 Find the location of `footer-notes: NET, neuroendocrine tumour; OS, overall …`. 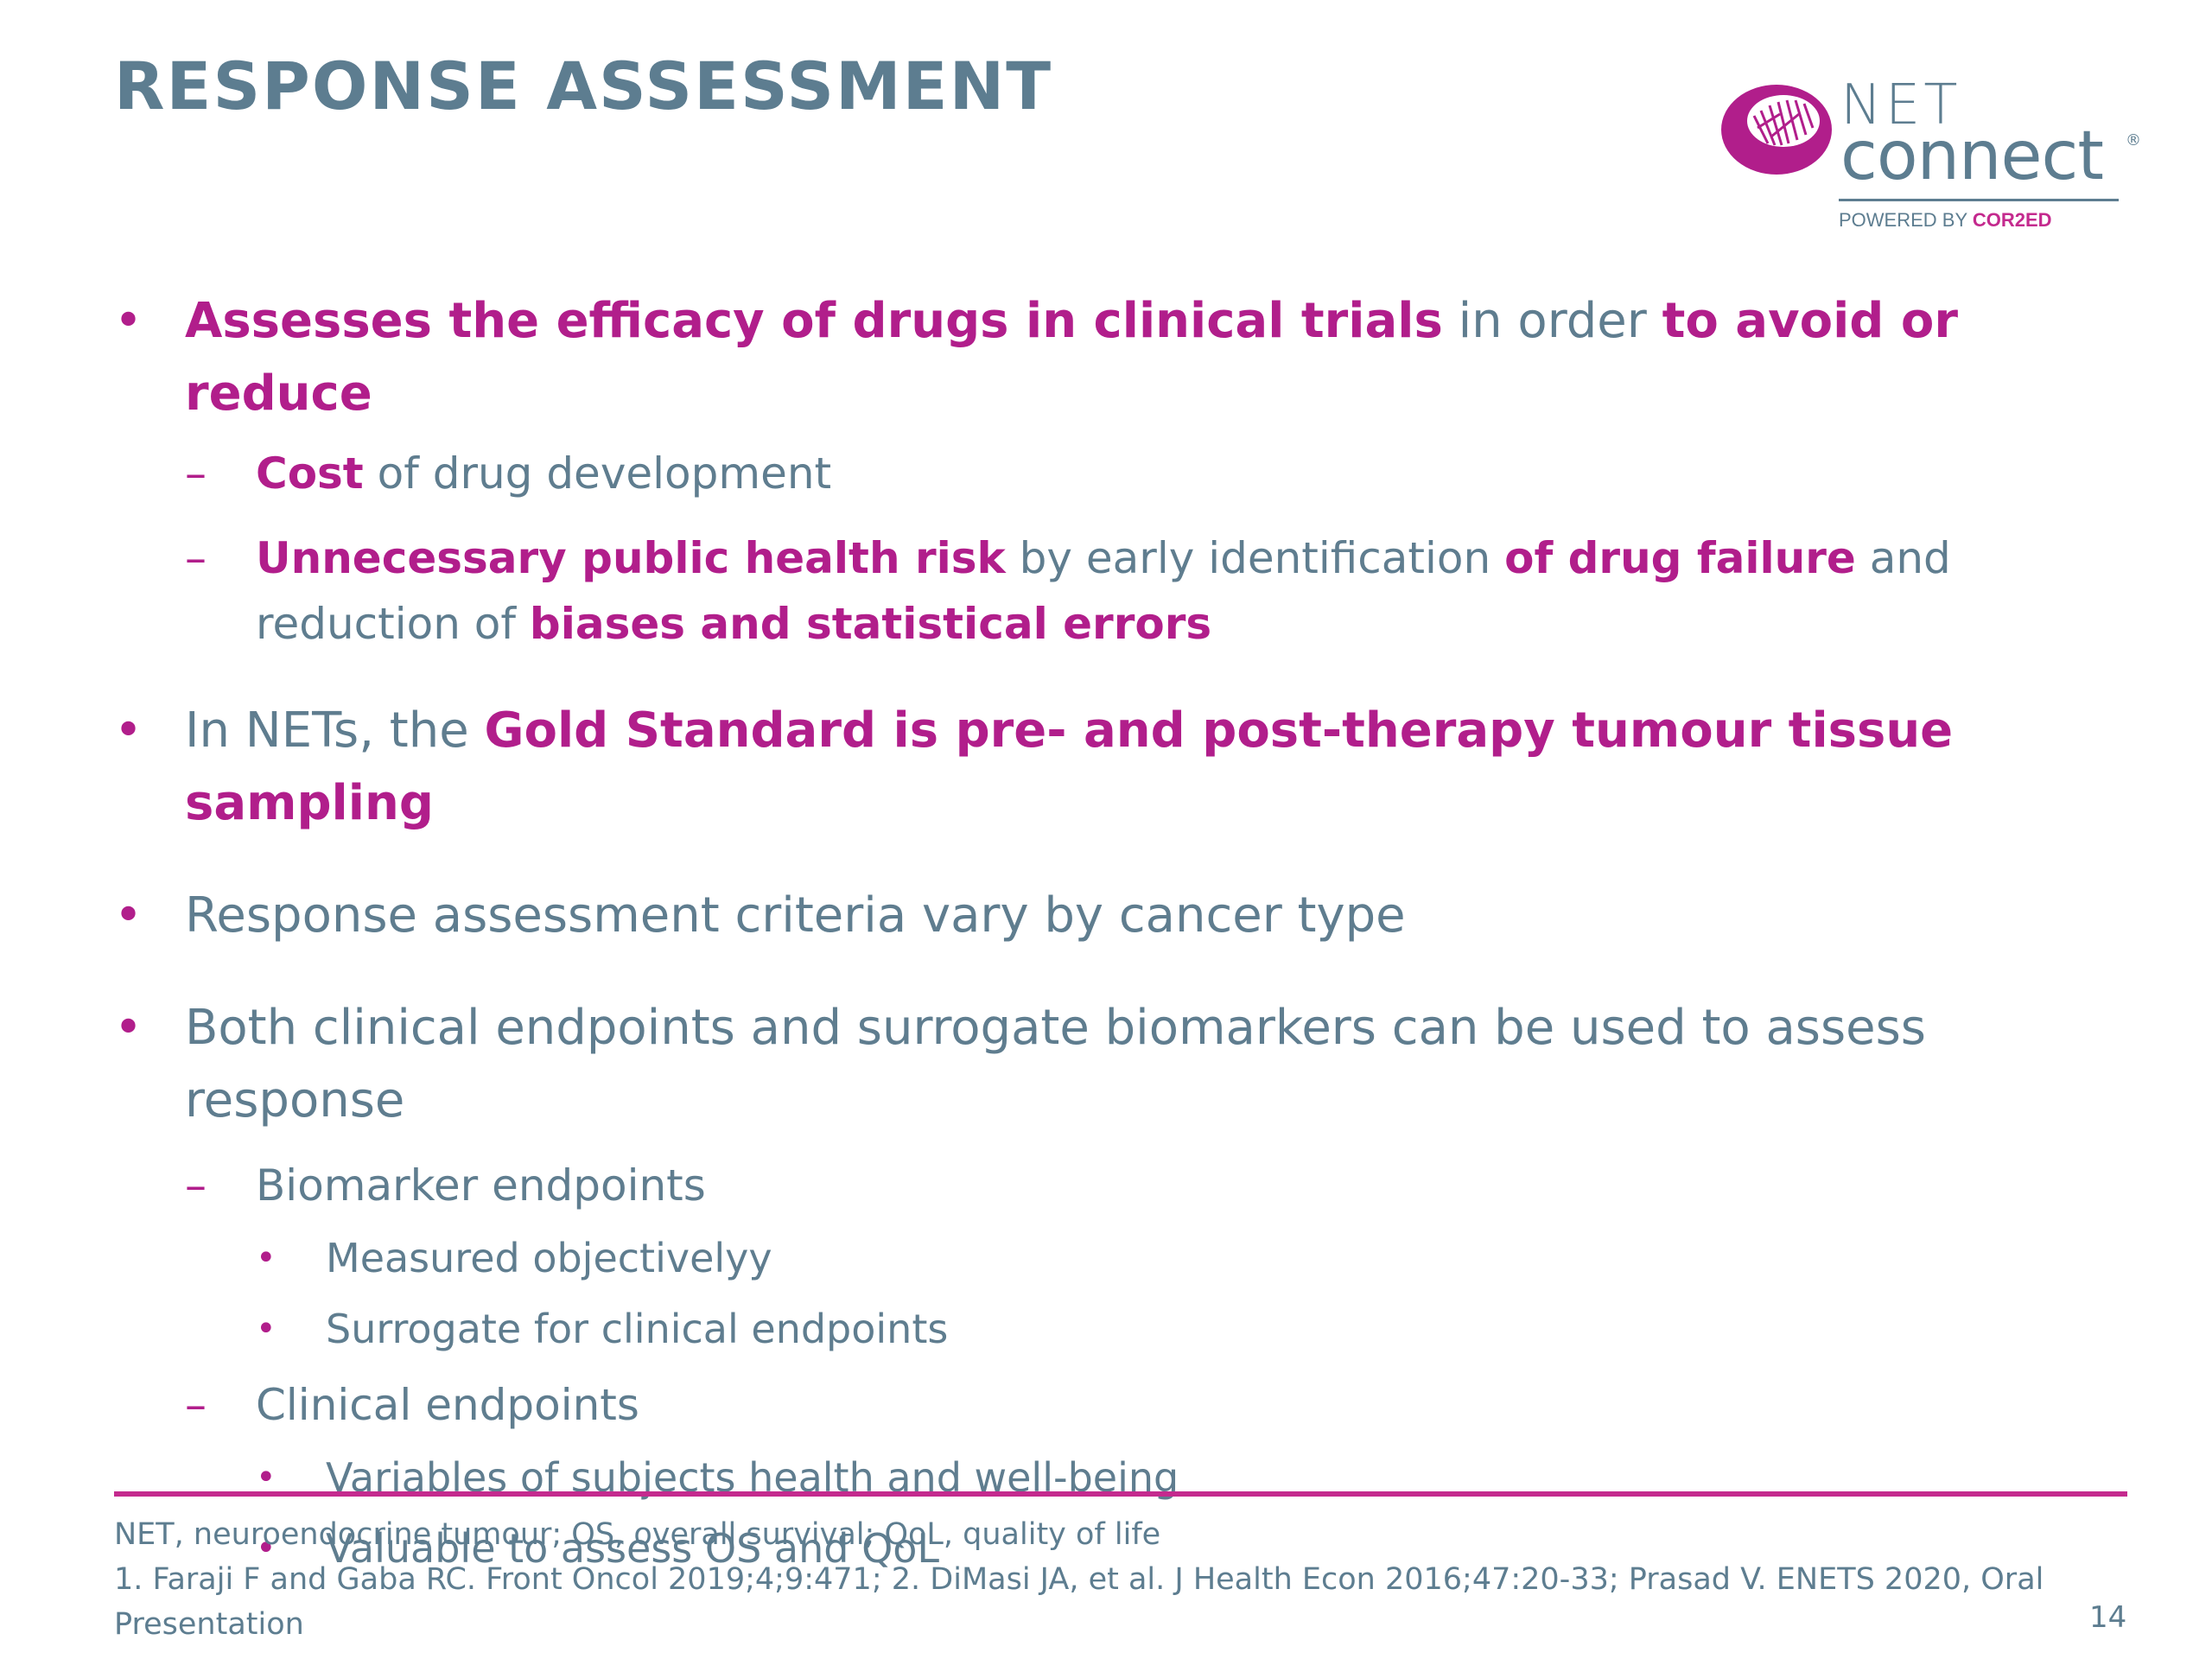

footer-notes: NET, neuroendocrine tumour; OS, overall … is located at coordinates (1082, 1579).